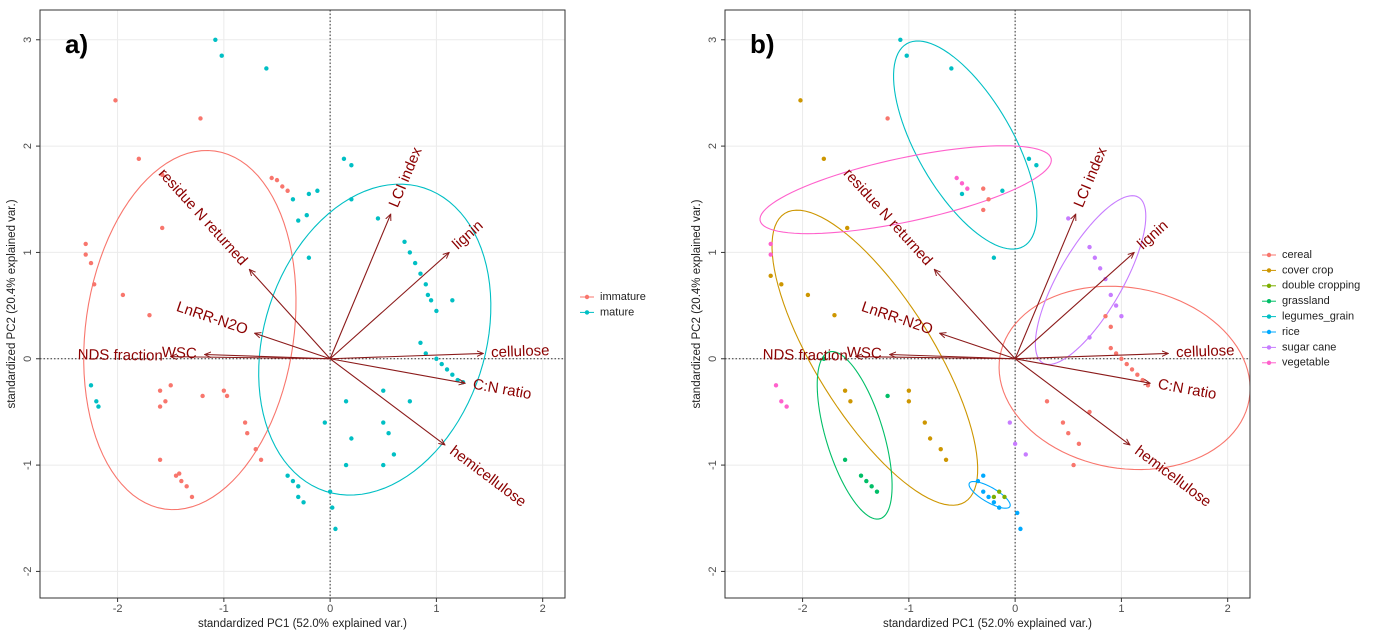  What do you see at coordinates (436, 609) in the screenshot?
I see `x-tick-label: 1` at bounding box center [436, 609].